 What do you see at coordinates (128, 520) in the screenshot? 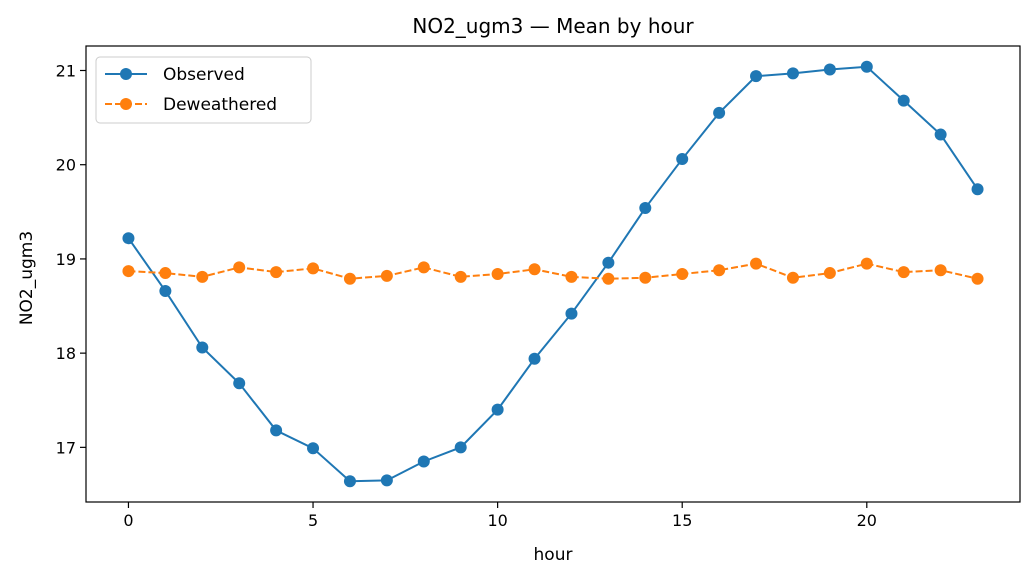
I see `x-tick-label: 0` at bounding box center [128, 520].